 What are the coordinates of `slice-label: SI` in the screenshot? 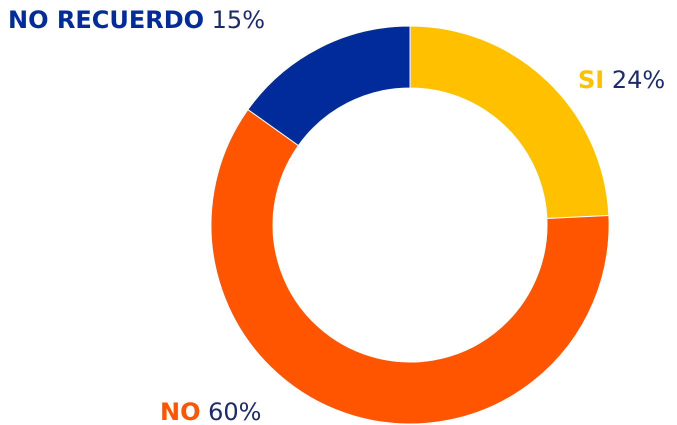 It's located at (591, 80).